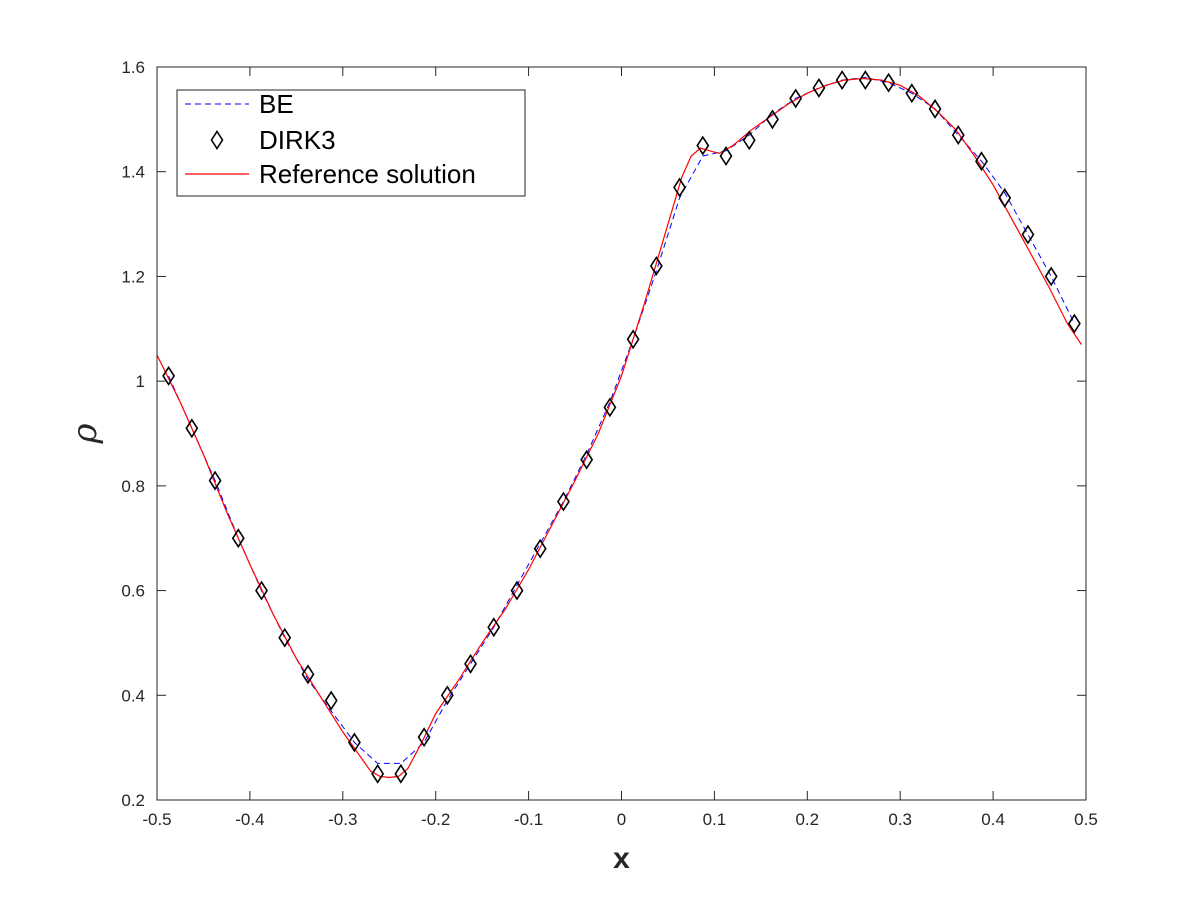 Image resolution: width=1200 pixels, height=900 pixels. What do you see at coordinates (133, 172) in the screenshot?
I see `y-tick-label: 1.4` at bounding box center [133, 172].